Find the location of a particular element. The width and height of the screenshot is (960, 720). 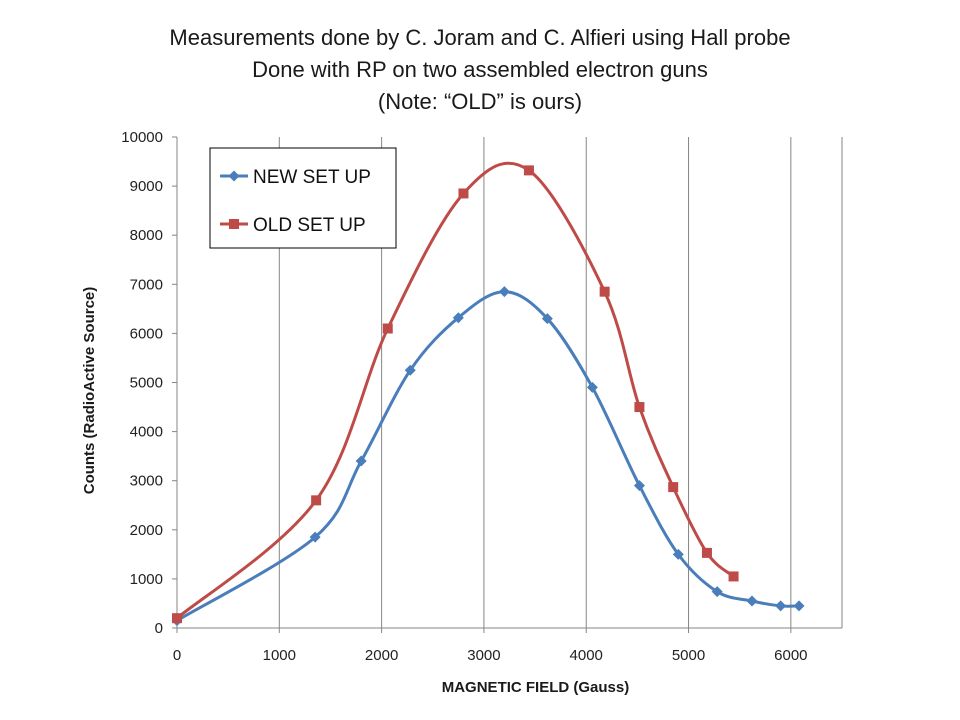

legend-label: OLD SET UP is located at coordinates (309, 225).